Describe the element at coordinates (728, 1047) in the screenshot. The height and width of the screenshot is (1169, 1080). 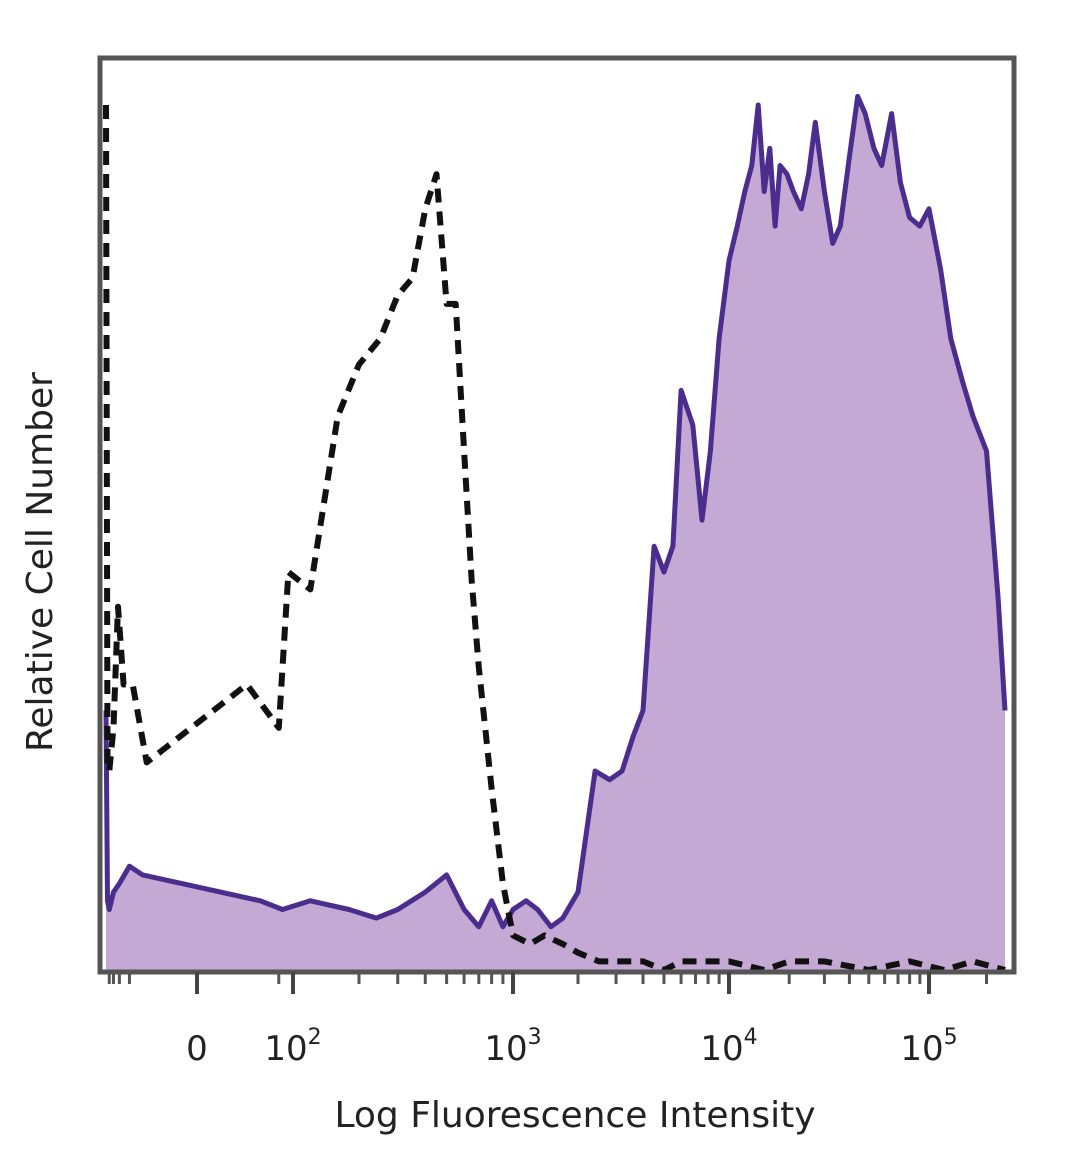
I see `x-tick-label: 10⁴` at that location.